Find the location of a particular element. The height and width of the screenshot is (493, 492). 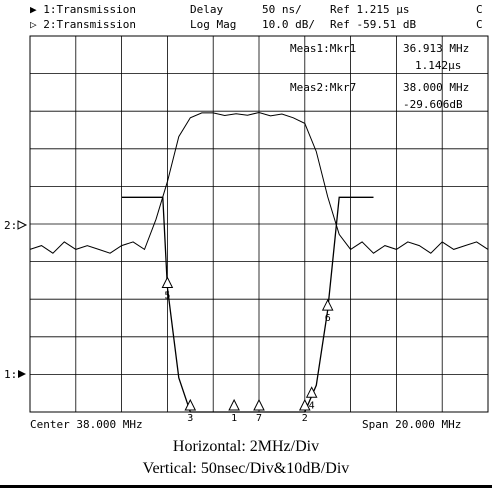

marker-4-label: 4 is located at coordinates (312, 405).